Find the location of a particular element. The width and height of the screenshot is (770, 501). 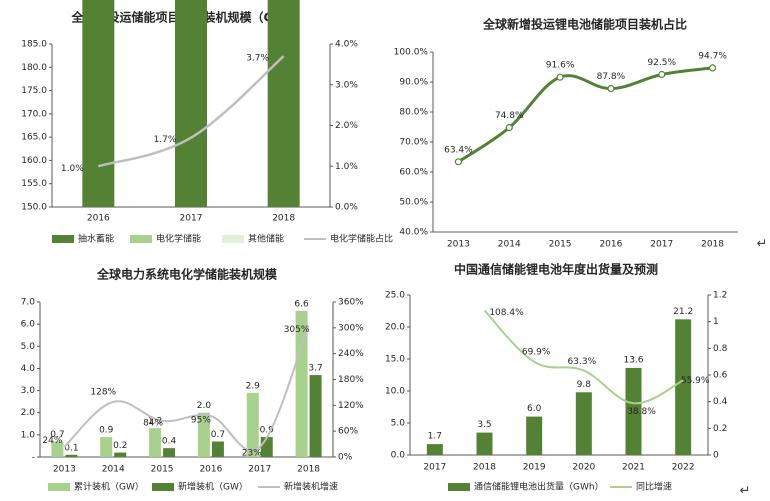

chart3-new-label: 0.9 is located at coordinates (267, 431).